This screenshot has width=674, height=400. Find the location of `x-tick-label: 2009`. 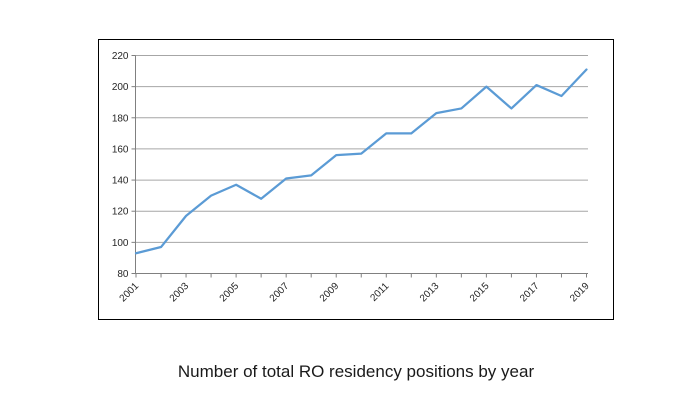

x-tick-label: 2009 is located at coordinates (330, 293).